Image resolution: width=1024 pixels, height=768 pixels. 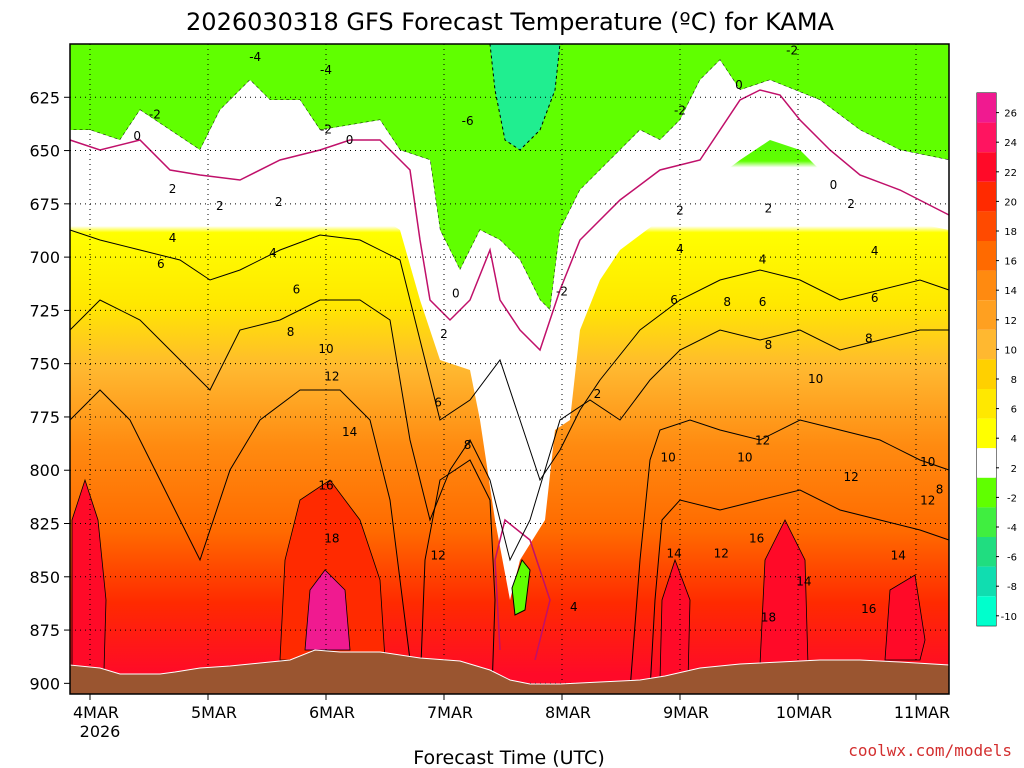 What do you see at coordinates (44, 470) in the screenshot?
I see `y-tick-label: 800` at bounding box center [44, 470].